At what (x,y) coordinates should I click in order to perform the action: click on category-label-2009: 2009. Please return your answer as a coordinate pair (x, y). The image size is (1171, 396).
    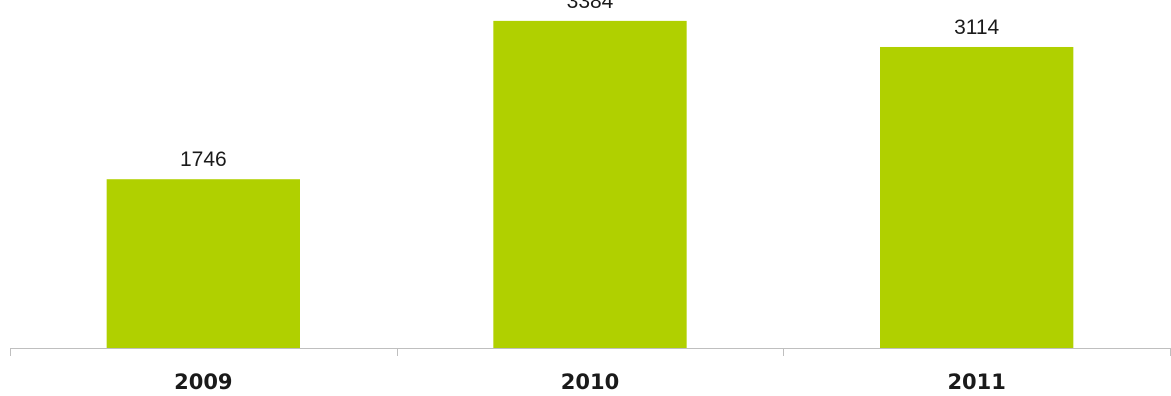
    Looking at the image, I should click on (203, 382).